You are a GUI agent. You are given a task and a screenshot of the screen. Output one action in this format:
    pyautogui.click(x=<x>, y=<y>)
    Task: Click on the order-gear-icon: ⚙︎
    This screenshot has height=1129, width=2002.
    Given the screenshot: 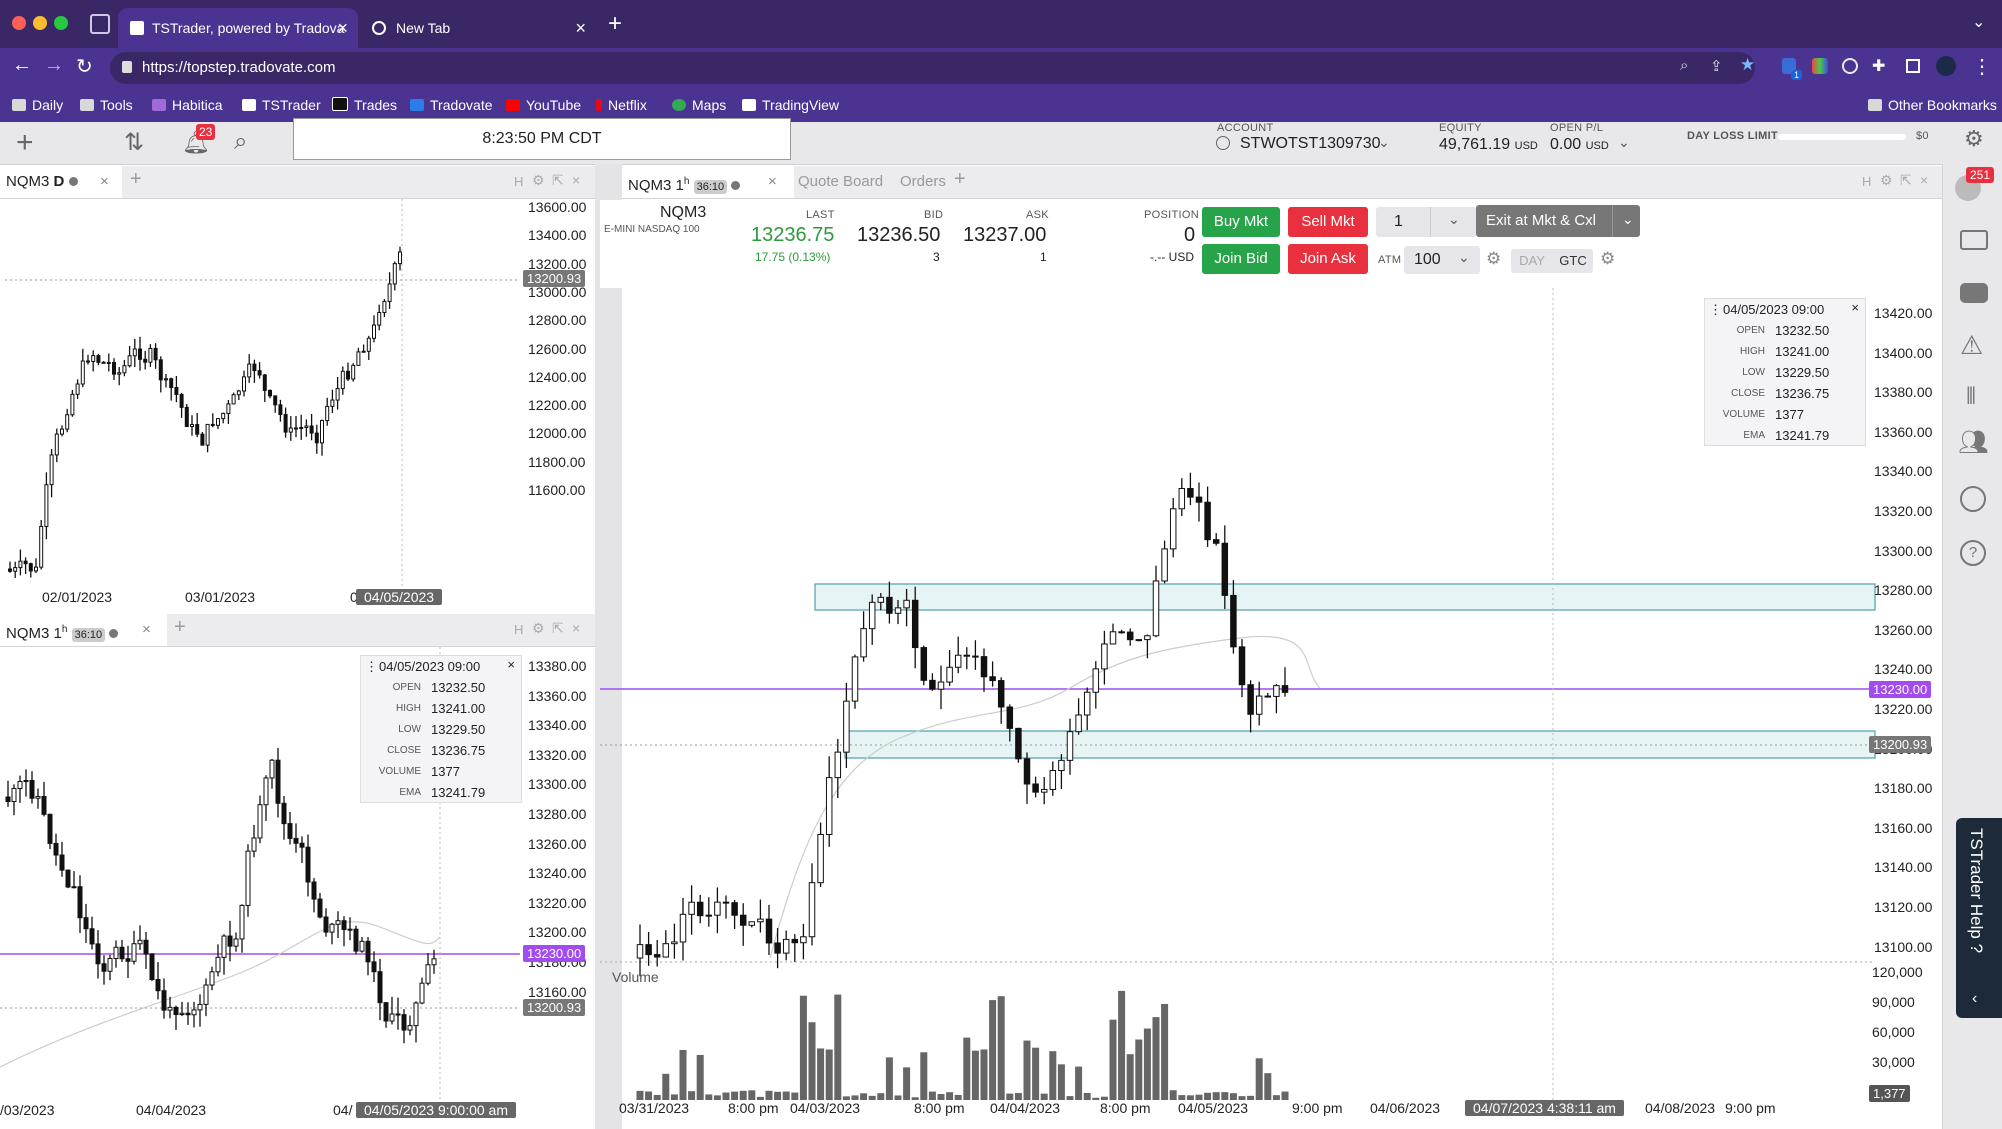 What is the action you would take?
    pyautogui.click(x=1608, y=258)
    